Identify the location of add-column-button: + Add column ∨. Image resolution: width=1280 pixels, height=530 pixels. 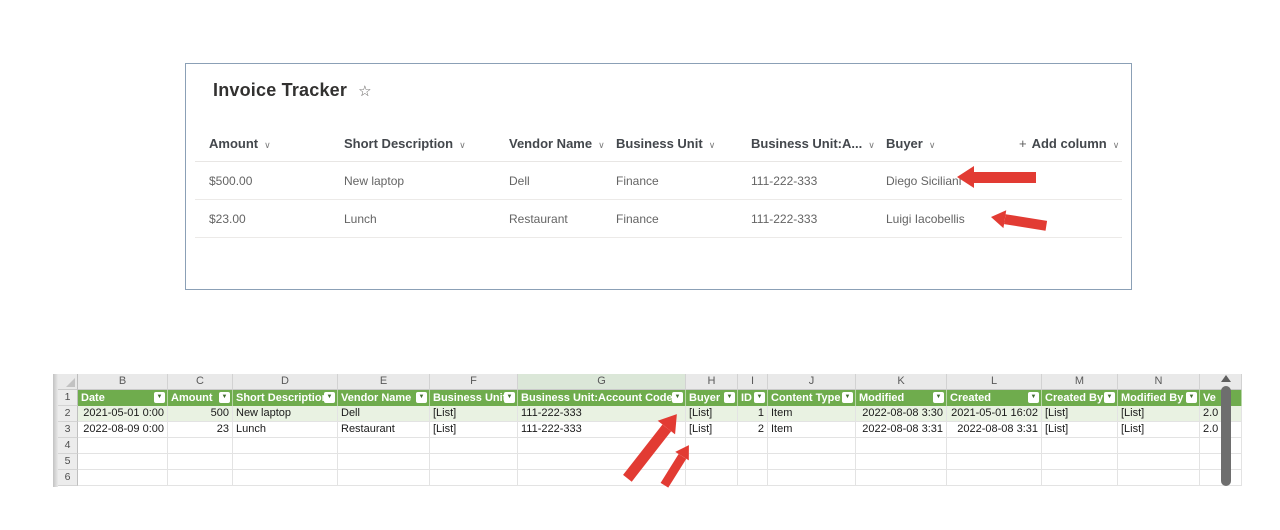
(1069, 143).